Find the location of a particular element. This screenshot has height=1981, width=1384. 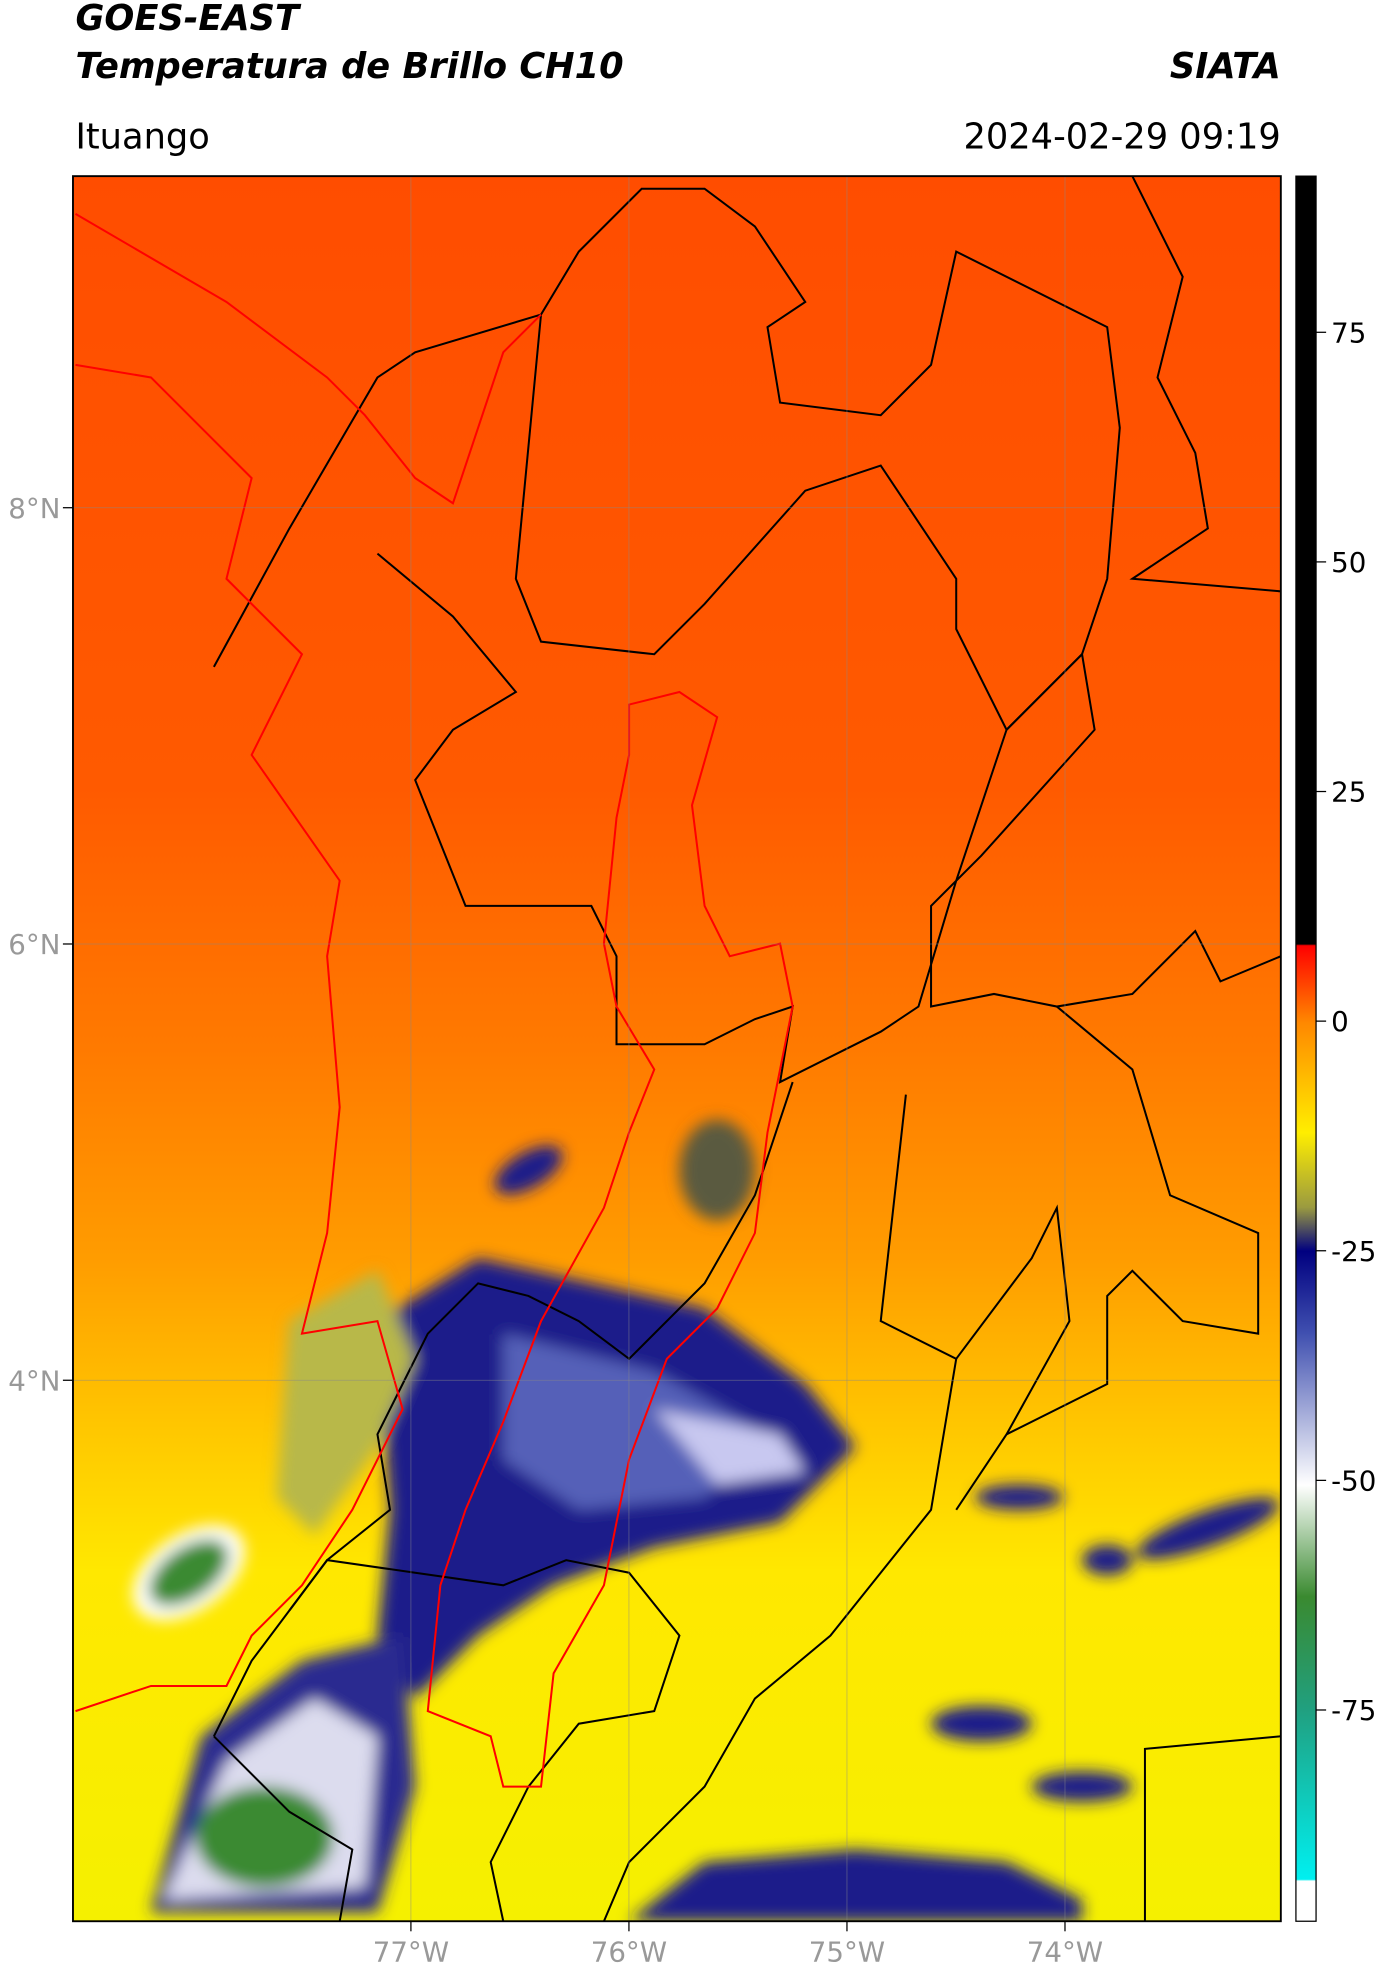

colorbar-tick-label: 50 is located at coordinates (1348, 562).